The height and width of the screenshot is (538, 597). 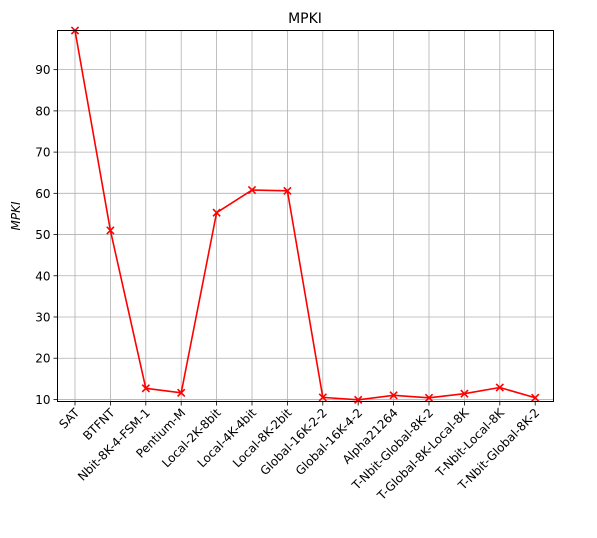 What do you see at coordinates (16, 215) in the screenshot?
I see `y-axis-label: MPKI` at bounding box center [16, 215].